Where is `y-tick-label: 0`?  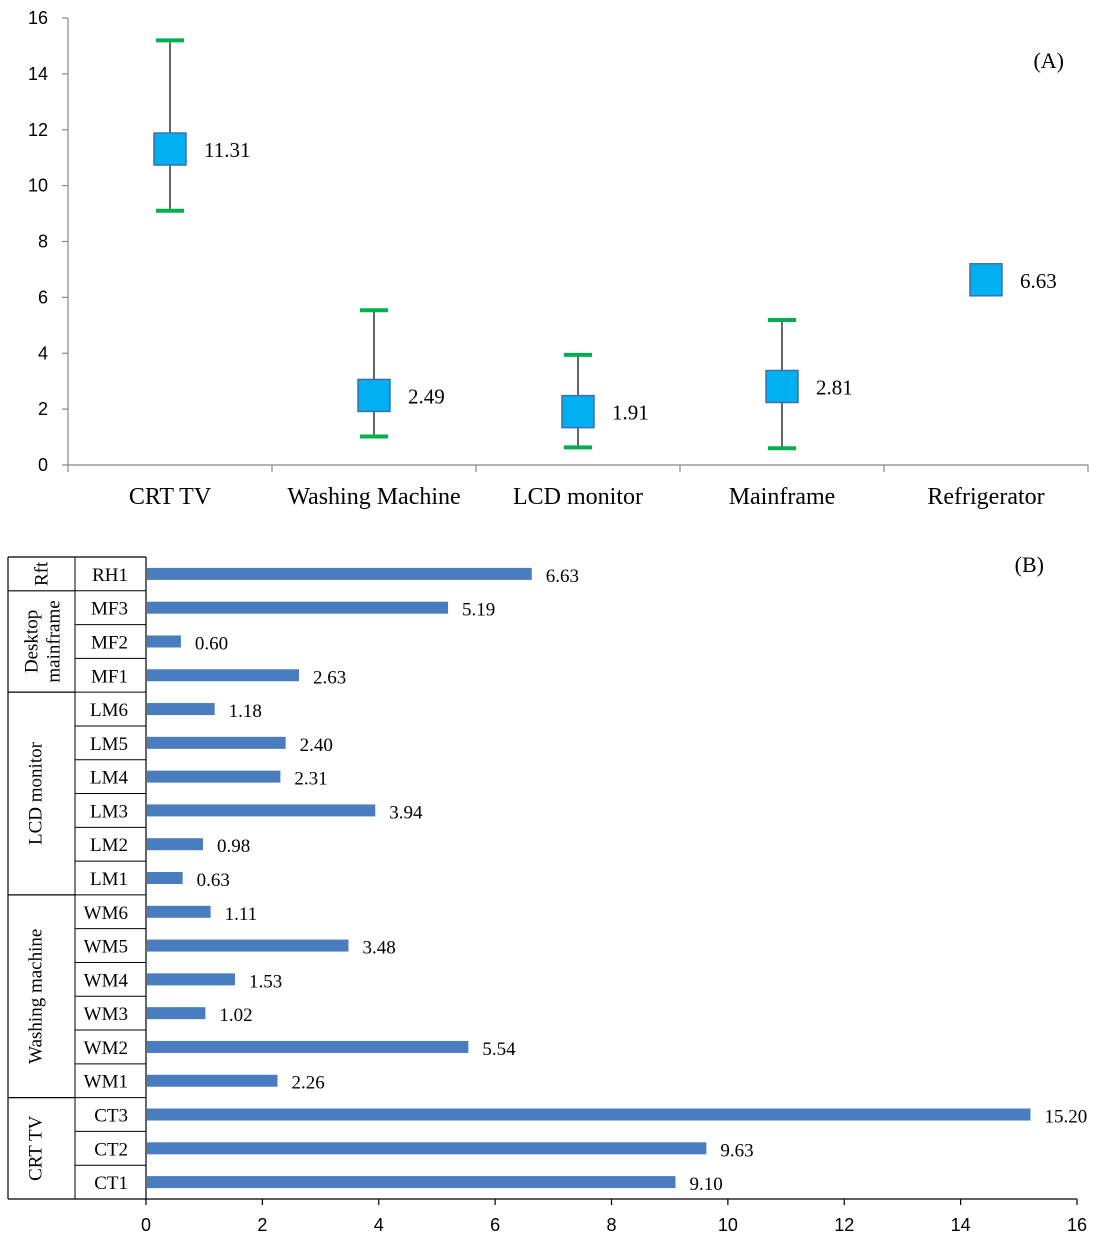
y-tick-label: 0 is located at coordinates (43, 465).